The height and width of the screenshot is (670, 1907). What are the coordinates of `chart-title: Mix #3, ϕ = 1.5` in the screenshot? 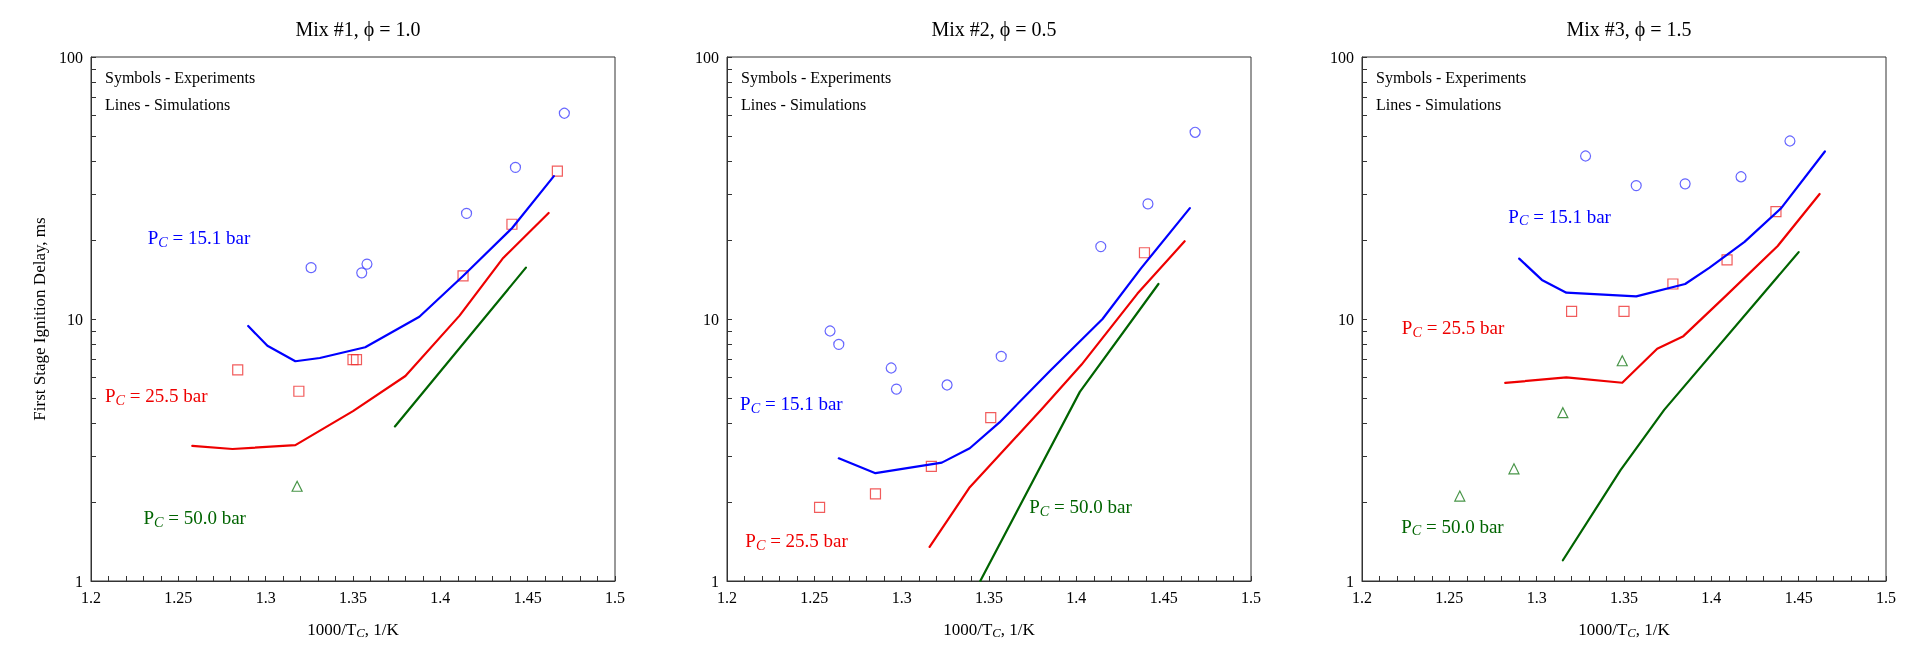 It's located at (1629, 29).